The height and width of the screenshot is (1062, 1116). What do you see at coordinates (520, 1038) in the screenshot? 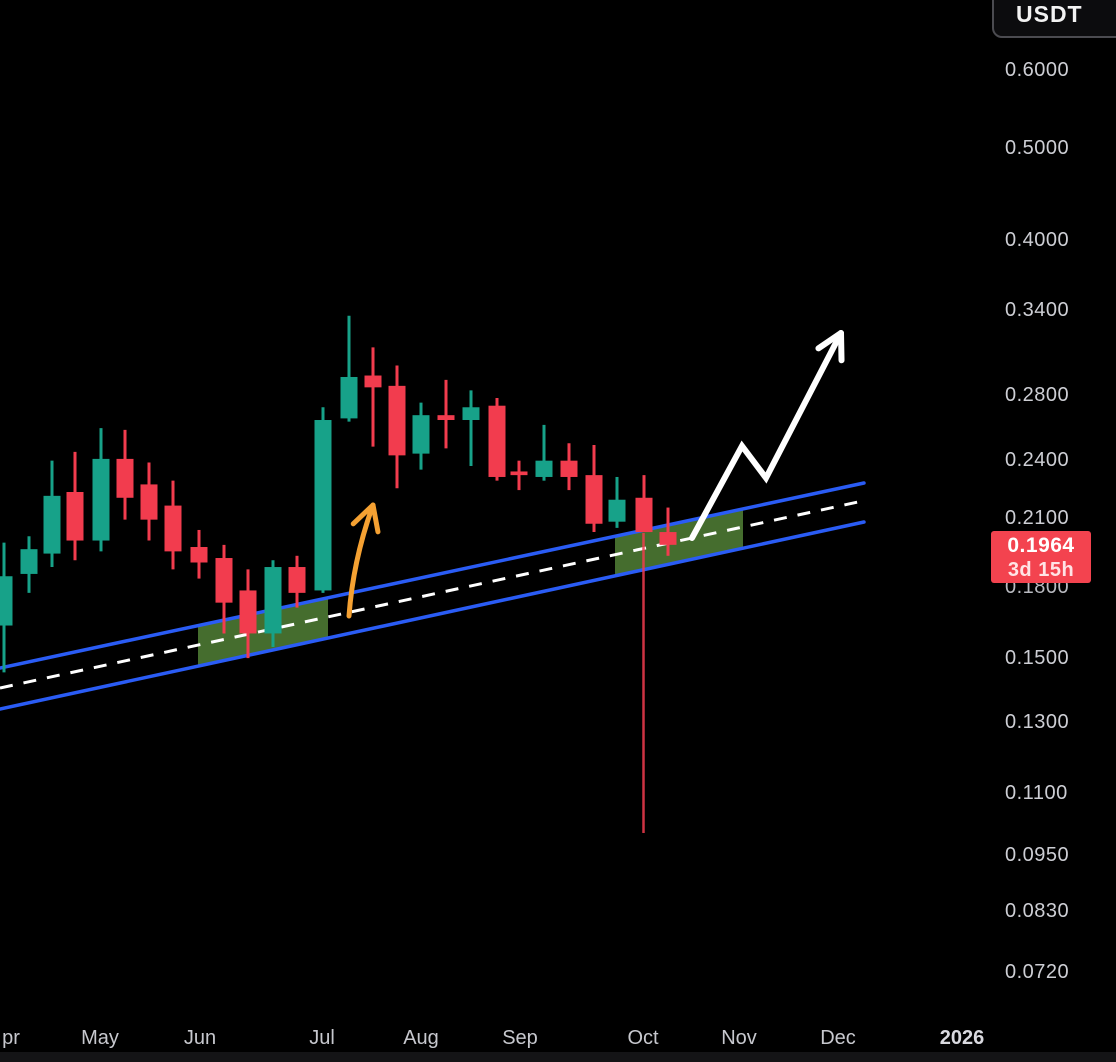
I see `time-label: Sep` at bounding box center [520, 1038].